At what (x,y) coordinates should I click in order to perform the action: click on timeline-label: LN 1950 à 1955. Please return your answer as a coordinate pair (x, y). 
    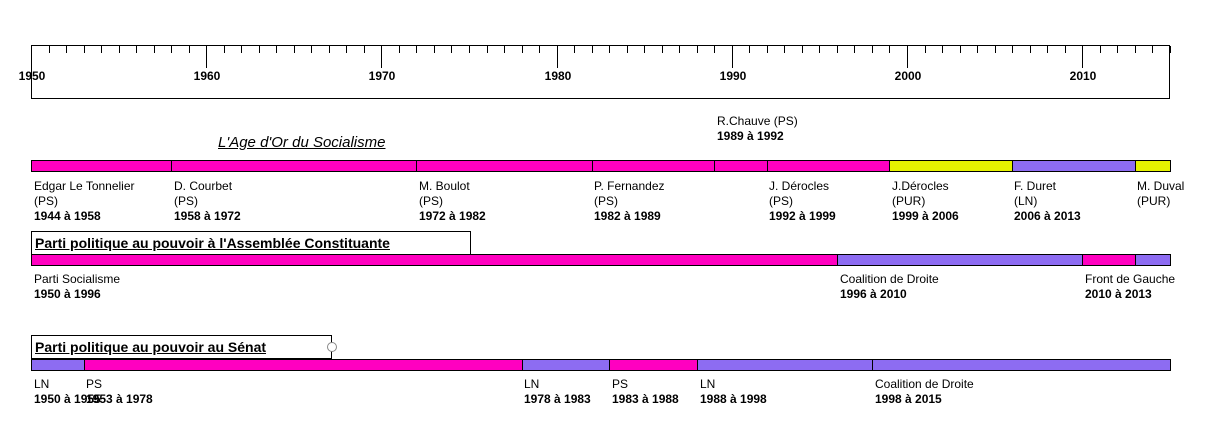
    Looking at the image, I should click on (67, 392).